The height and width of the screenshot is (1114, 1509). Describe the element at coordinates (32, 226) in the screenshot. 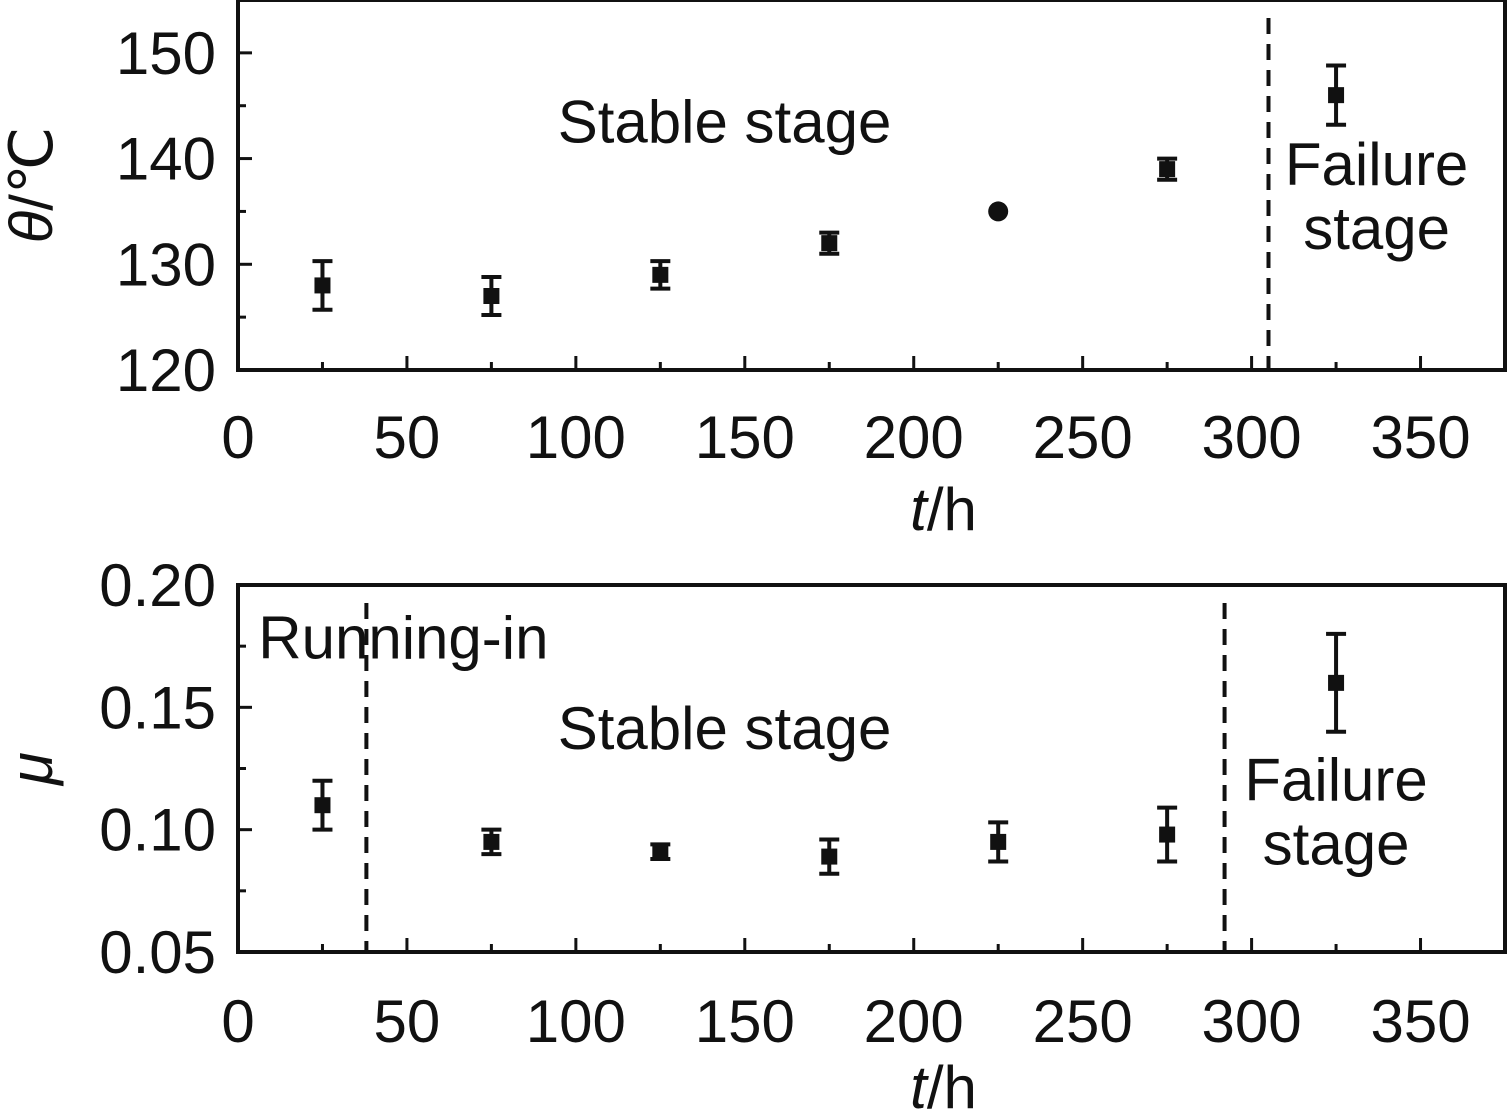

I see `y-axis-variable: θ` at that location.